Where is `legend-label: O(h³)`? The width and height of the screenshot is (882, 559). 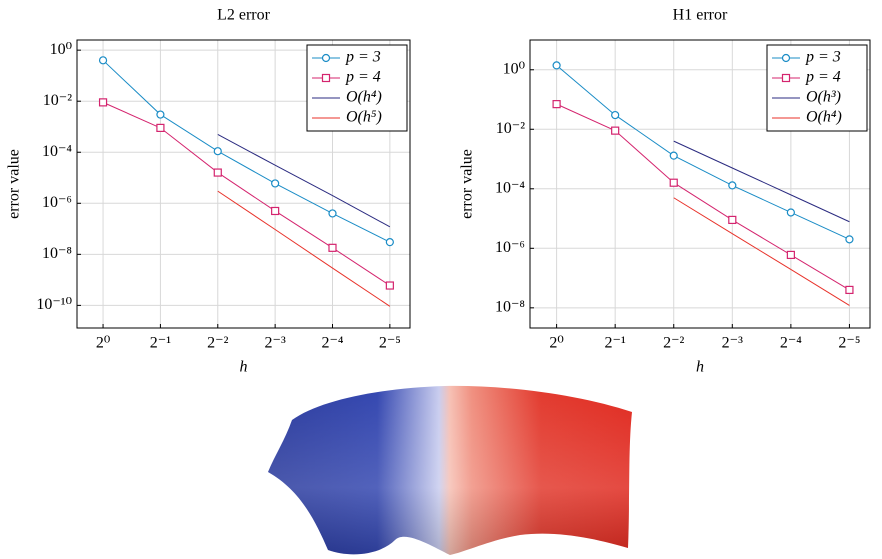
legend-label: O(h³) is located at coordinates (823, 97).